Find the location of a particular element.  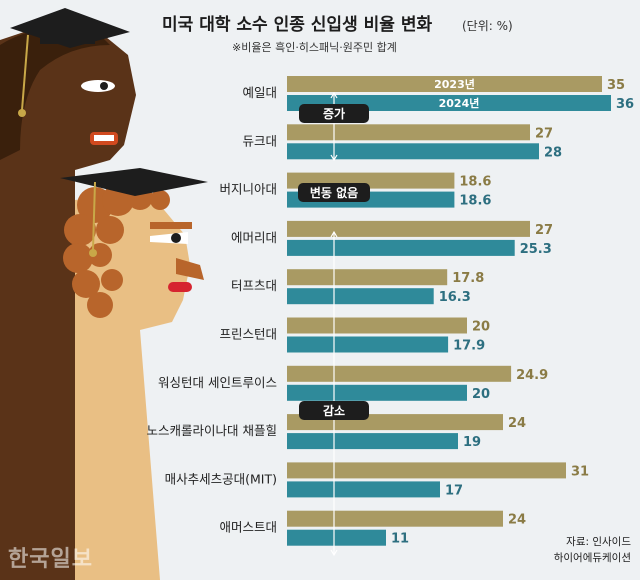

category-label: 에머리대 is located at coordinates (254, 237).